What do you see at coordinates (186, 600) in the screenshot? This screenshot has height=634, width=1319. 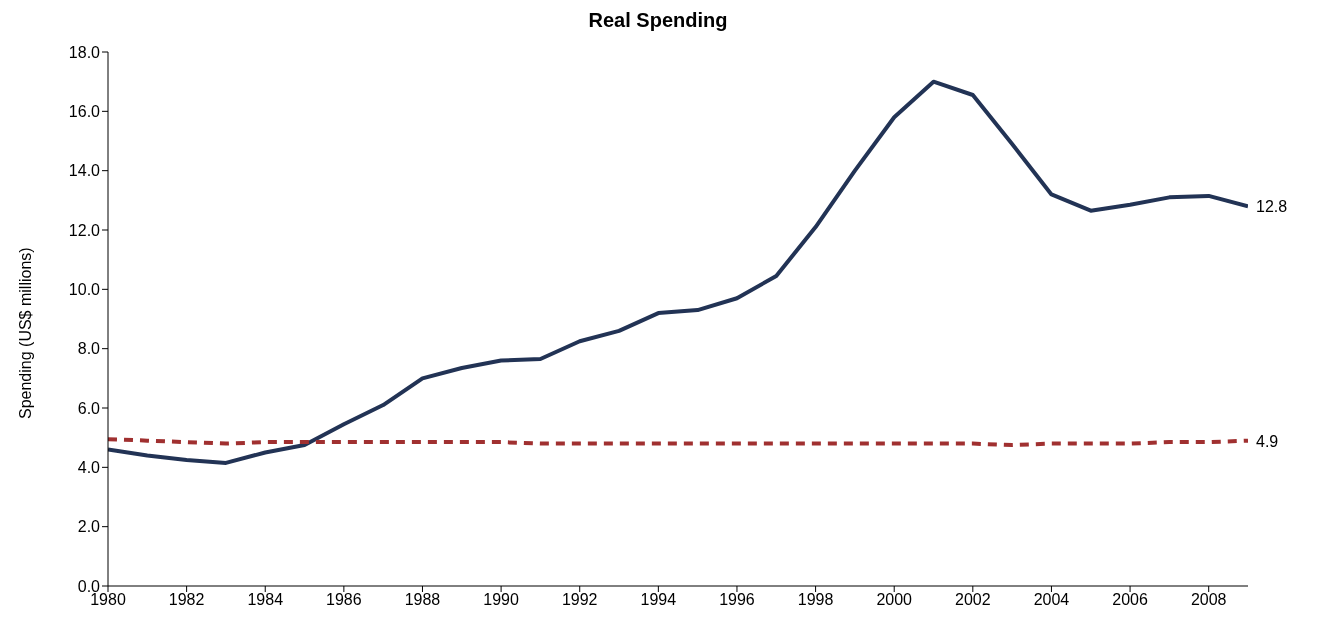 I see `x-tick-label: 1982` at bounding box center [186, 600].